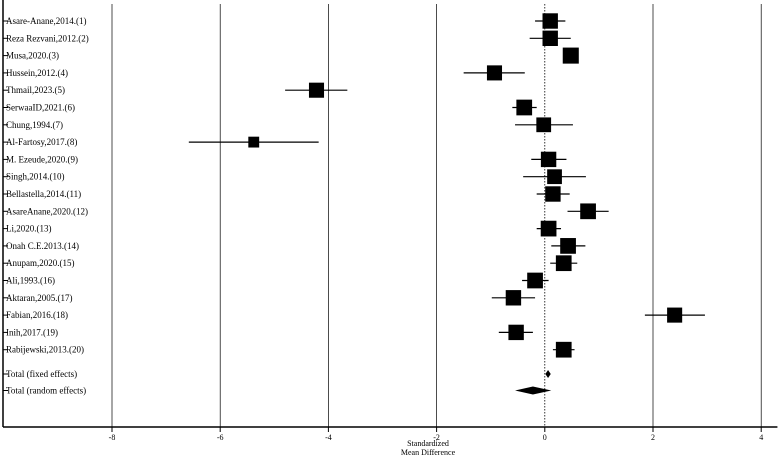 This screenshot has width=778, height=458. I want to click on study-label: Thmail,2023.(5), so click(35, 90).